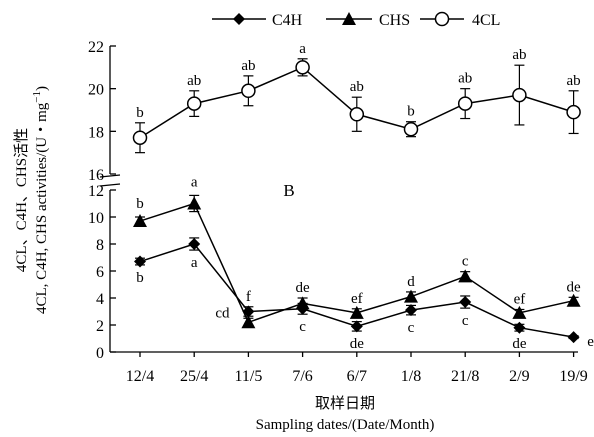  What do you see at coordinates (248, 66) in the screenshot?
I see `letter-4cl-2: ab` at bounding box center [248, 66].